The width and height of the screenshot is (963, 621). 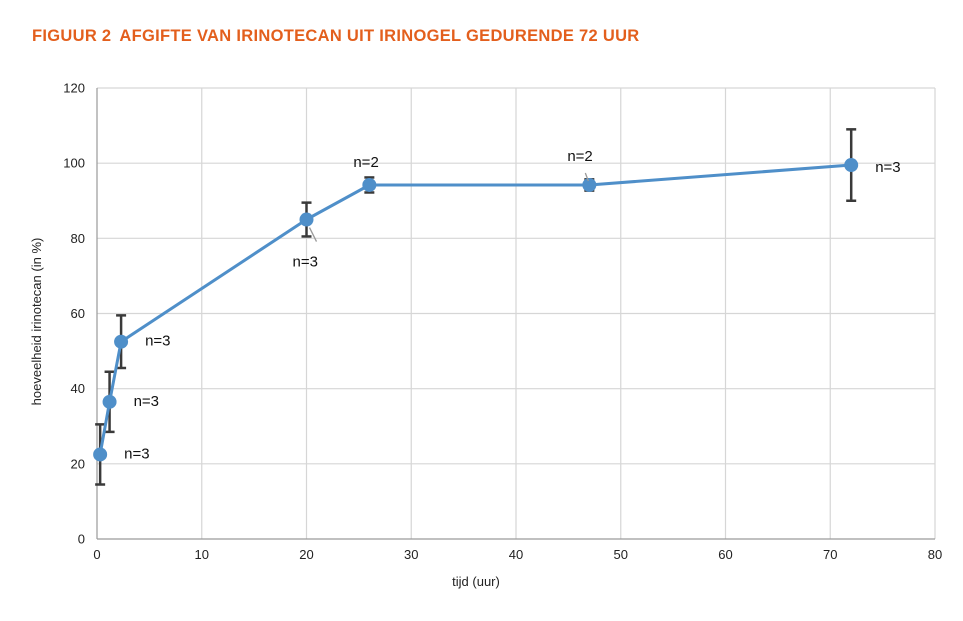 I want to click on x-tick-label-30: 30, so click(x=411, y=554).